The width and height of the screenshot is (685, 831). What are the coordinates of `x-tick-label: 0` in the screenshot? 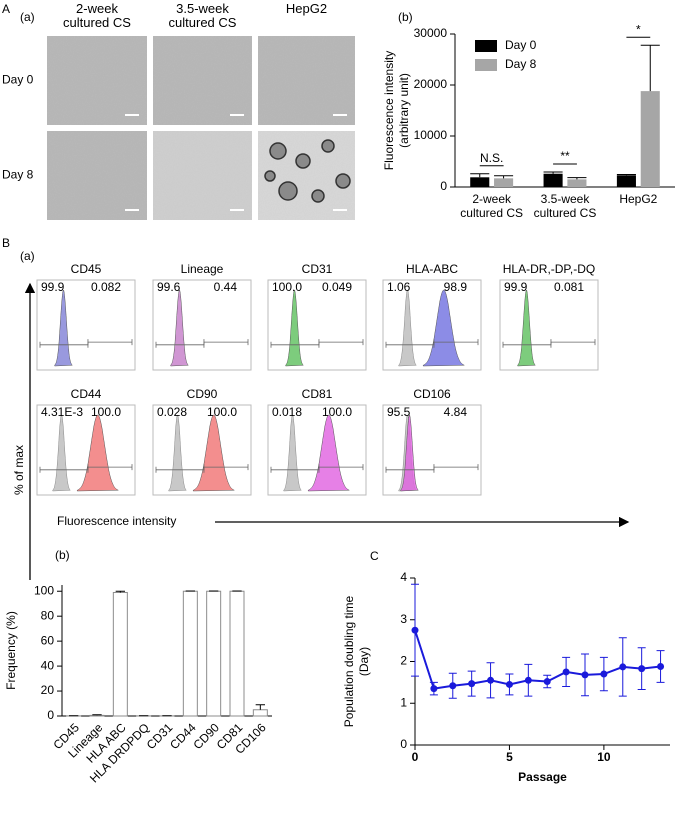 It's located at (415, 757).